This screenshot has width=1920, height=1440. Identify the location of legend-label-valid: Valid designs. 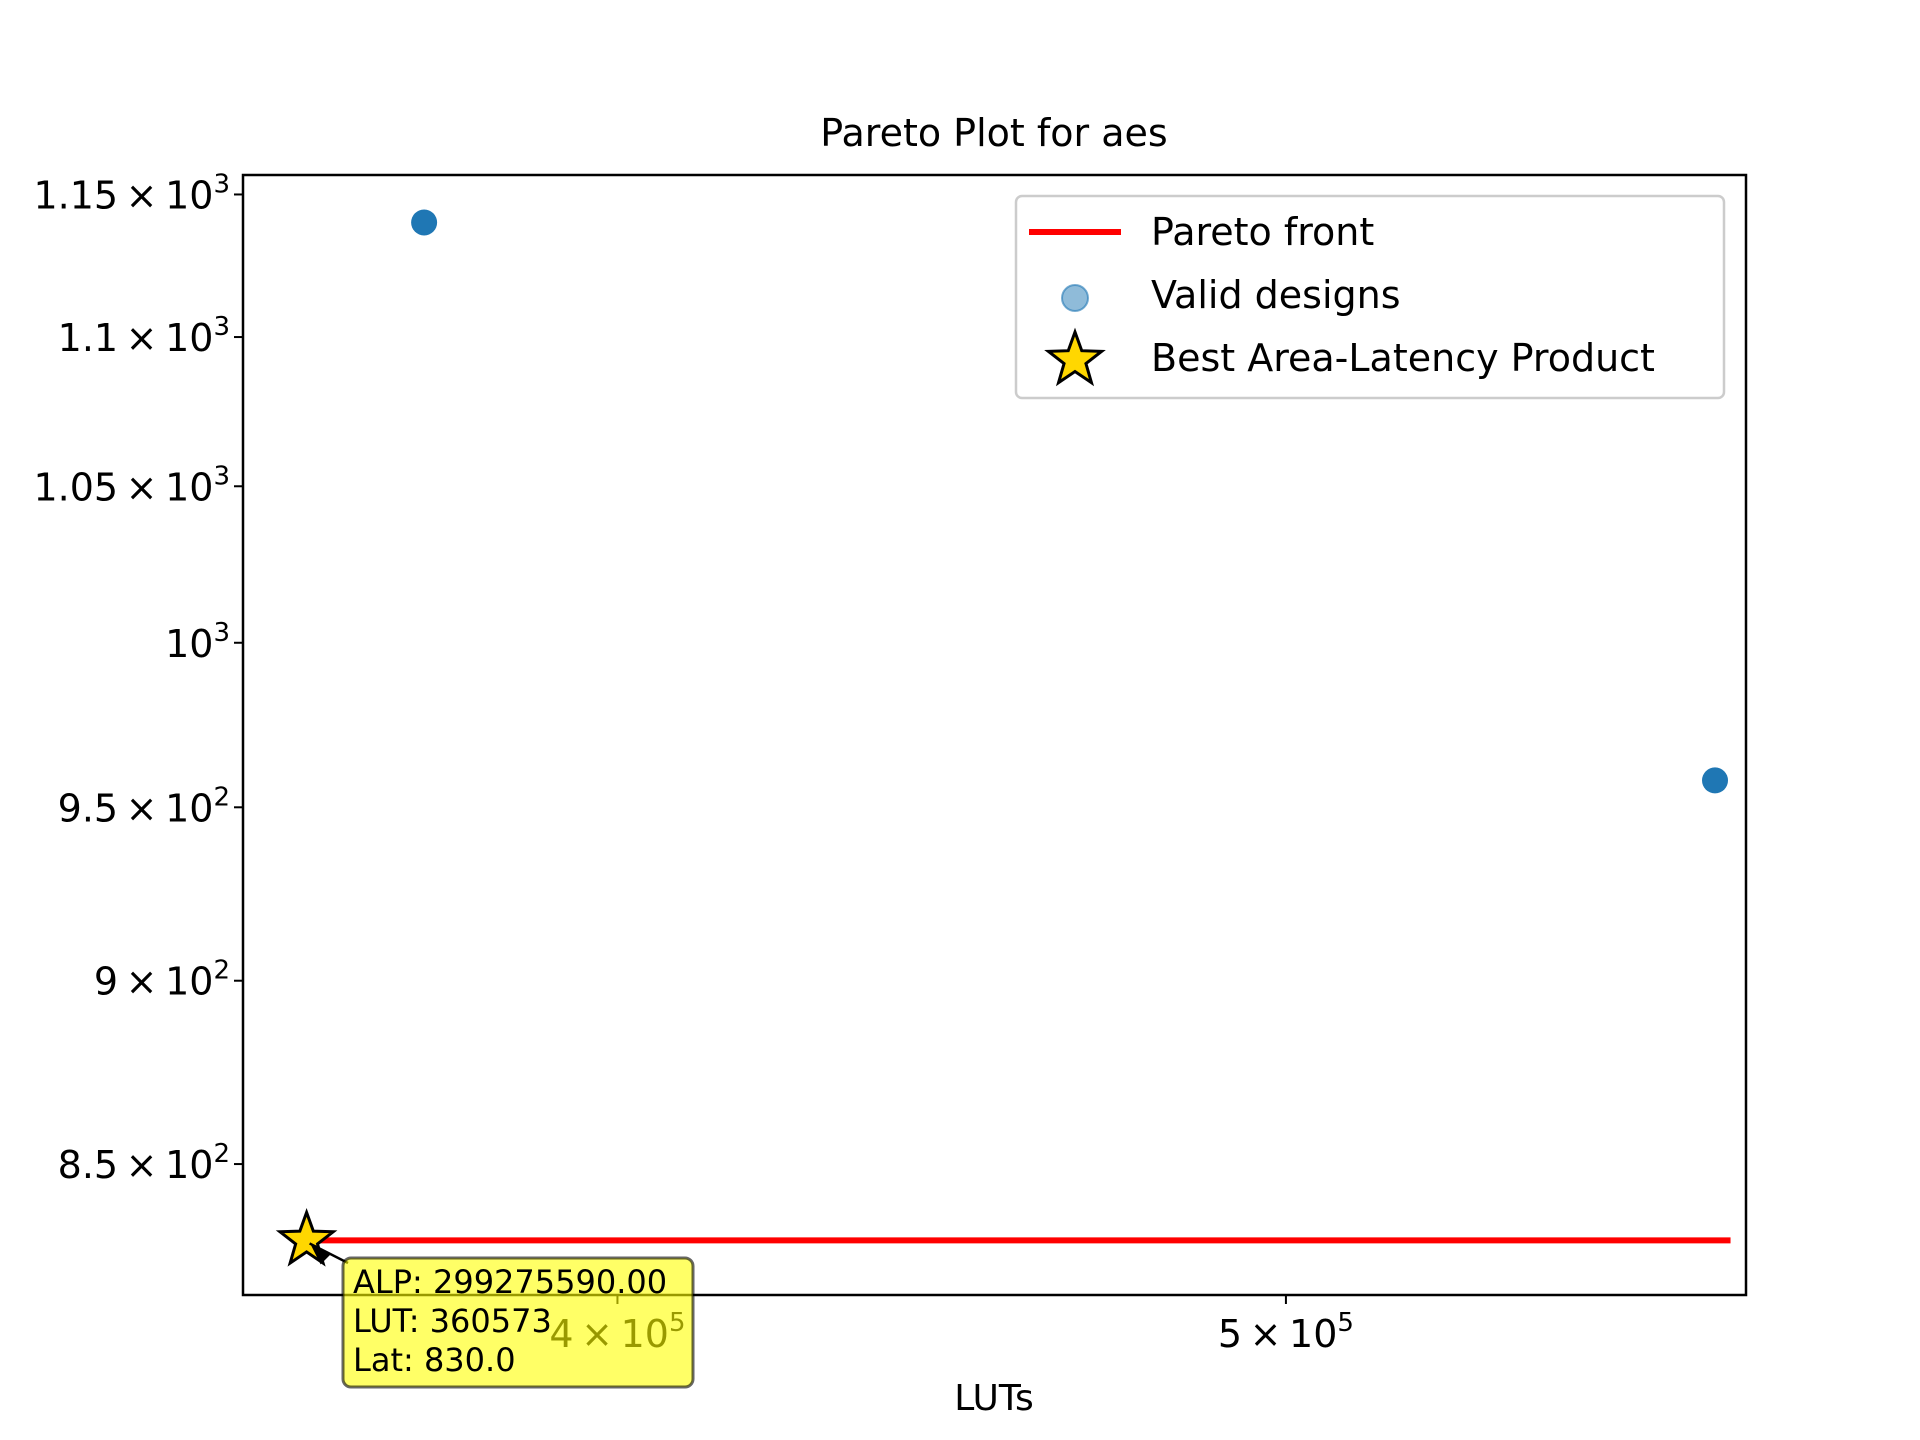
(1276, 295).